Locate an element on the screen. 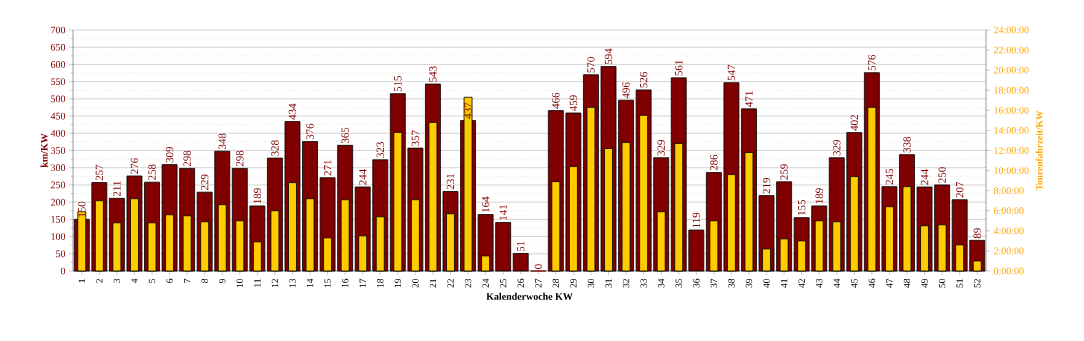 Image resolution: width=1084 pixels, height=341 pixels. x-tick-label: 23 is located at coordinates (468, 283).